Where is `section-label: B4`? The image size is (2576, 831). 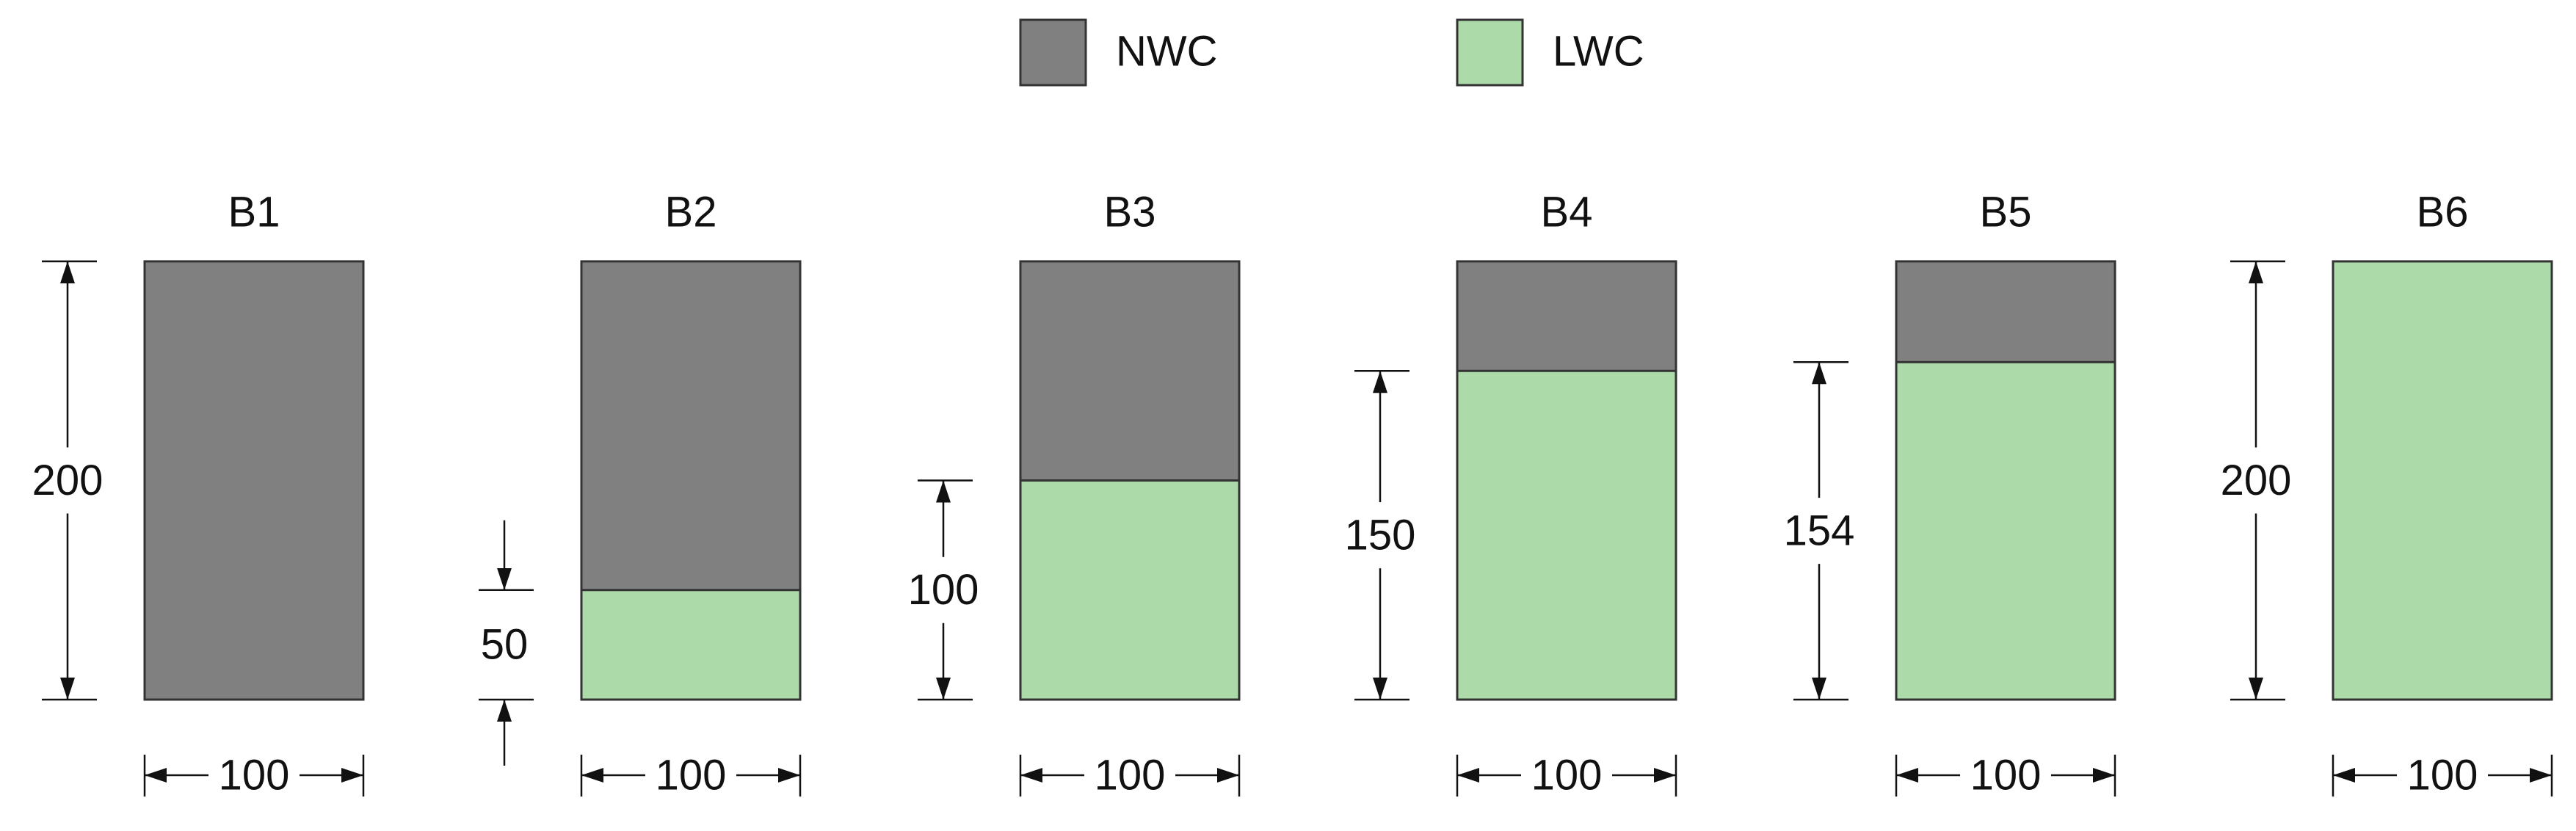 section-label: B4 is located at coordinates (1567, 212).